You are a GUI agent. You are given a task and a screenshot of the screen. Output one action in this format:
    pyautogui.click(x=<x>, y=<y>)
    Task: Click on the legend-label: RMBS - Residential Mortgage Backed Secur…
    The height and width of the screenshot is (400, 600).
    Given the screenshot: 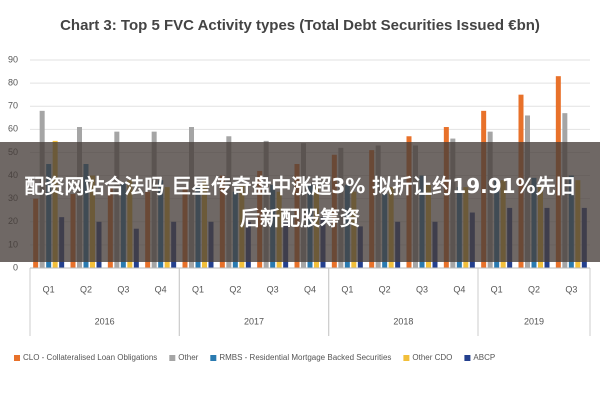 What is the action you would take?
    pyautogui.click(x=305, y=357)
    